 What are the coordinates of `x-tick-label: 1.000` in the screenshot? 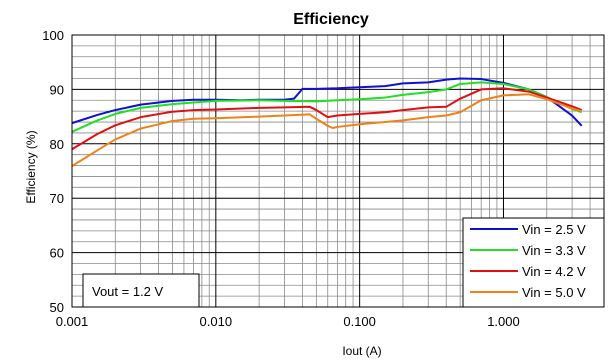 It's located at (503, 321).